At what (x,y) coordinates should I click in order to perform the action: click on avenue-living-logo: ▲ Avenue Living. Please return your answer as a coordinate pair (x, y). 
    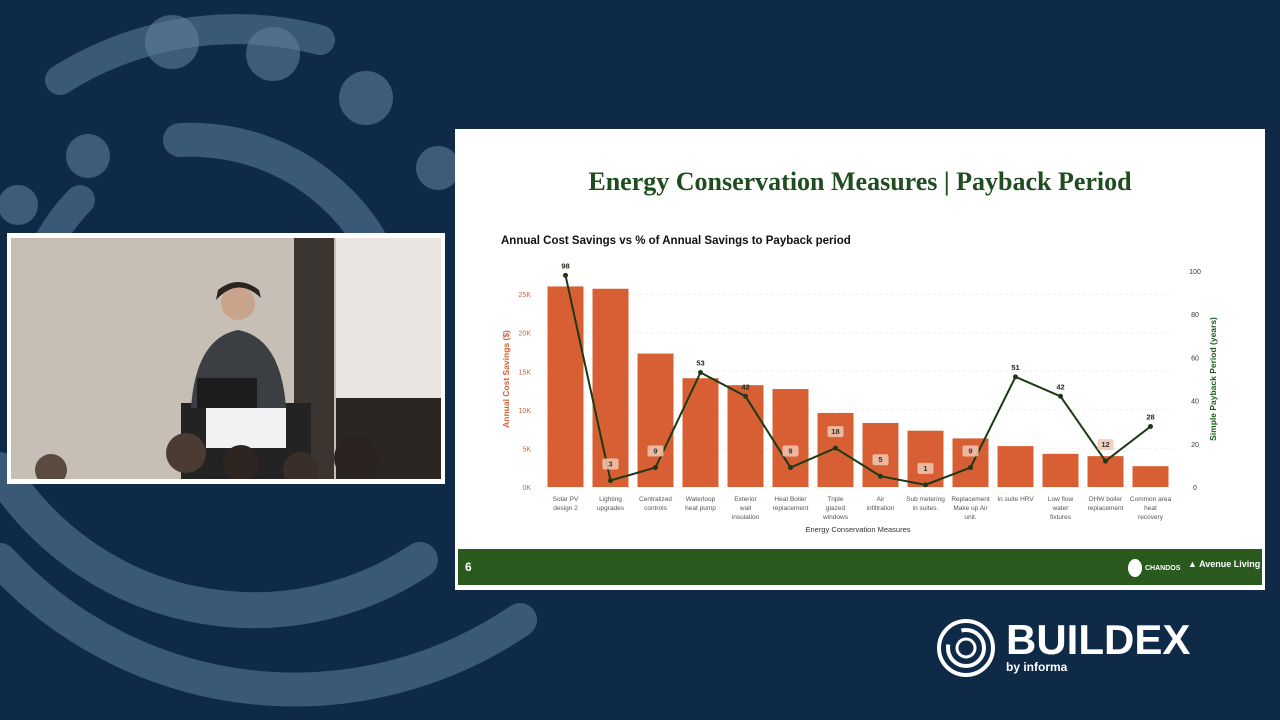
    Looking at the image, I should click on (1224, 564).